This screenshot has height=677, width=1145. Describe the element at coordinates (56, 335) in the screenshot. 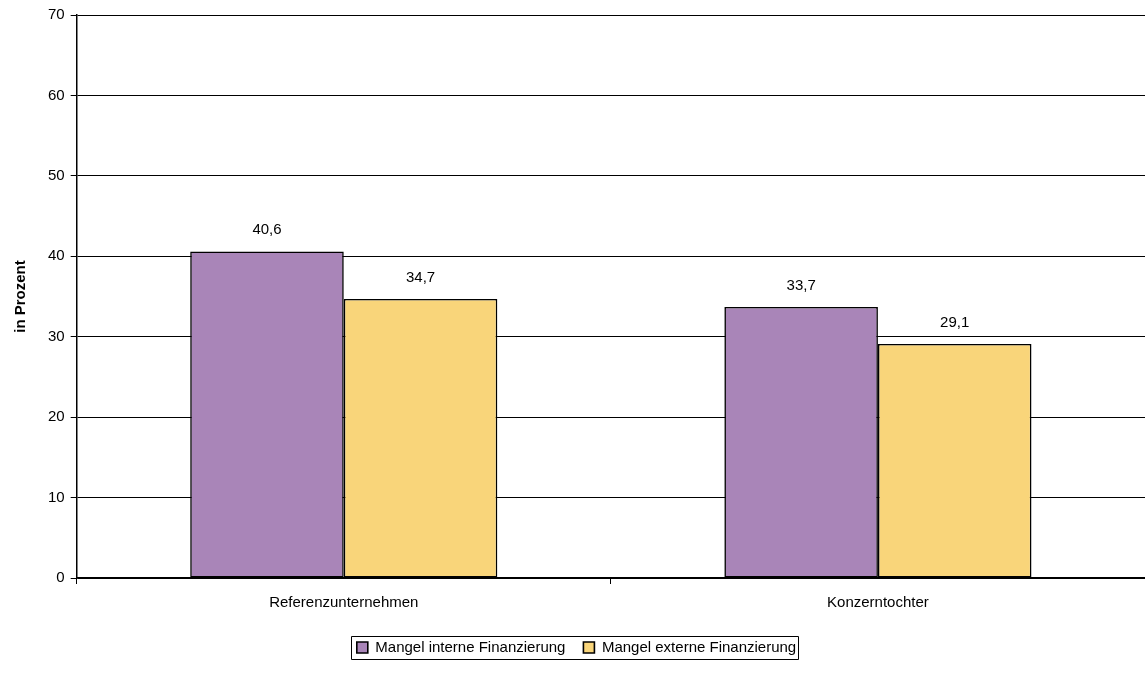

I see `y-tick-label: 30` at that location.